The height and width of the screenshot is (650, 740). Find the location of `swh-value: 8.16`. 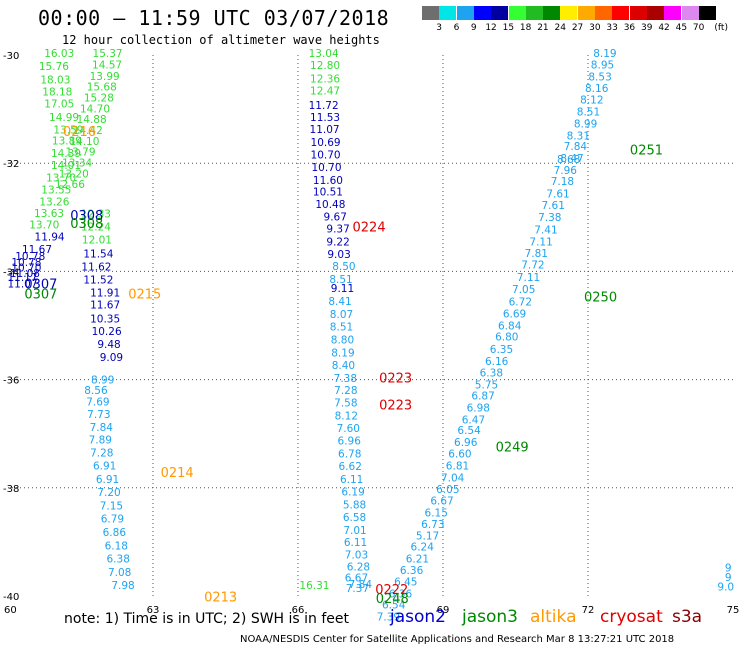

swh-value: 8.16 is located at coordinates (597, 89).